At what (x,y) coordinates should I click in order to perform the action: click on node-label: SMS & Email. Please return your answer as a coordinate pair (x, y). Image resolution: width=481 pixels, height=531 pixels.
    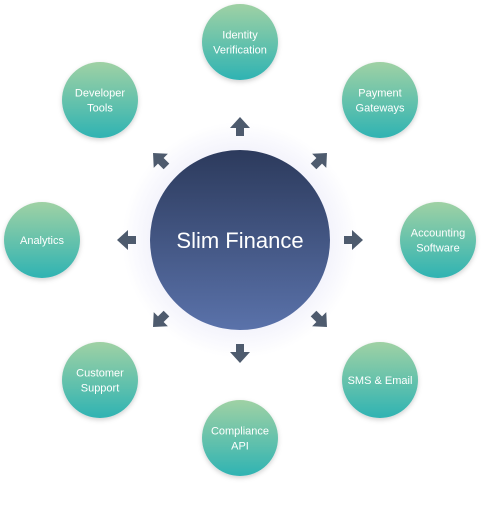
    Looking at the image, I should click on (380, 381).